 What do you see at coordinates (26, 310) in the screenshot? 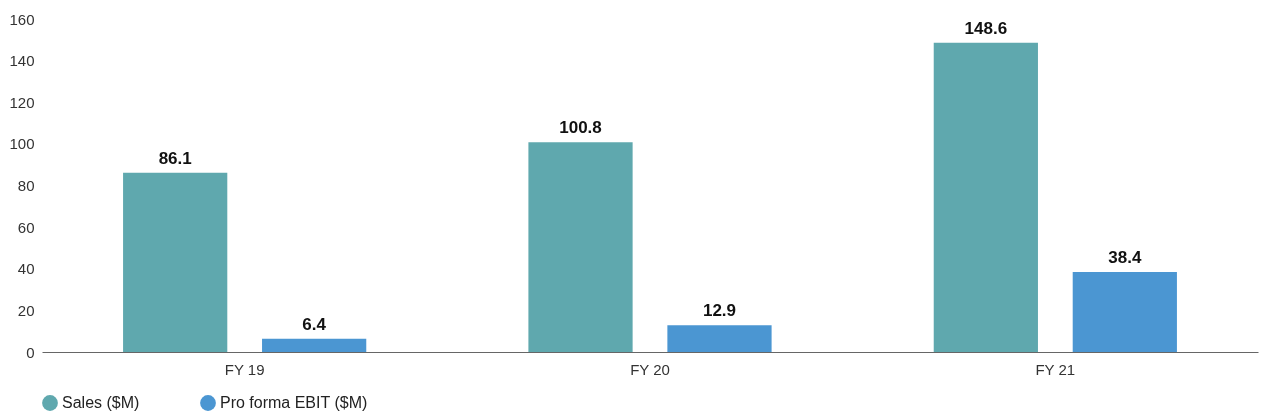
I see `y-tick-label: 20` at bounding box center [26, 310].